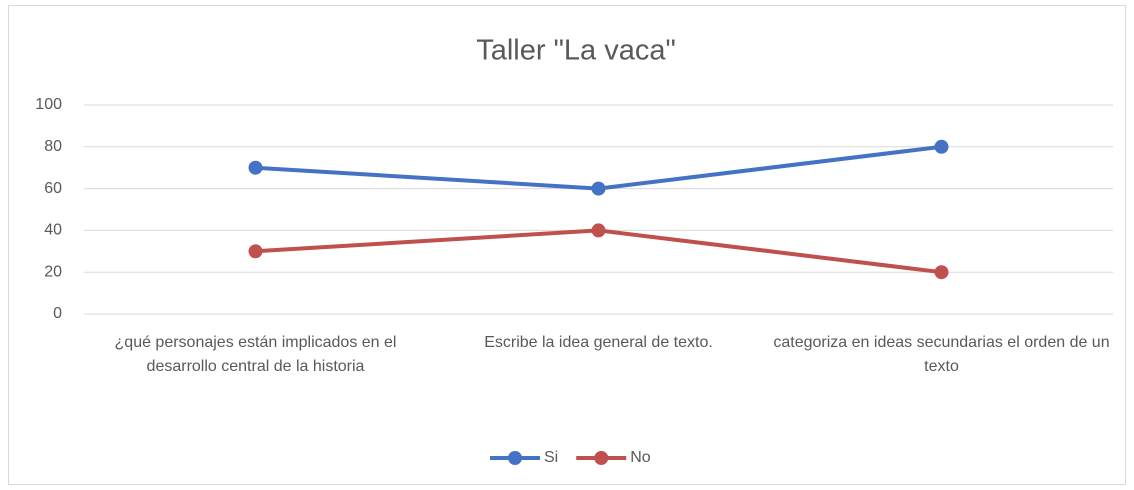 The image size is (1134, 490). Describe the element at coordinates (53, 230) in the screenshot. I see `y-tick-label: 40` at that location.